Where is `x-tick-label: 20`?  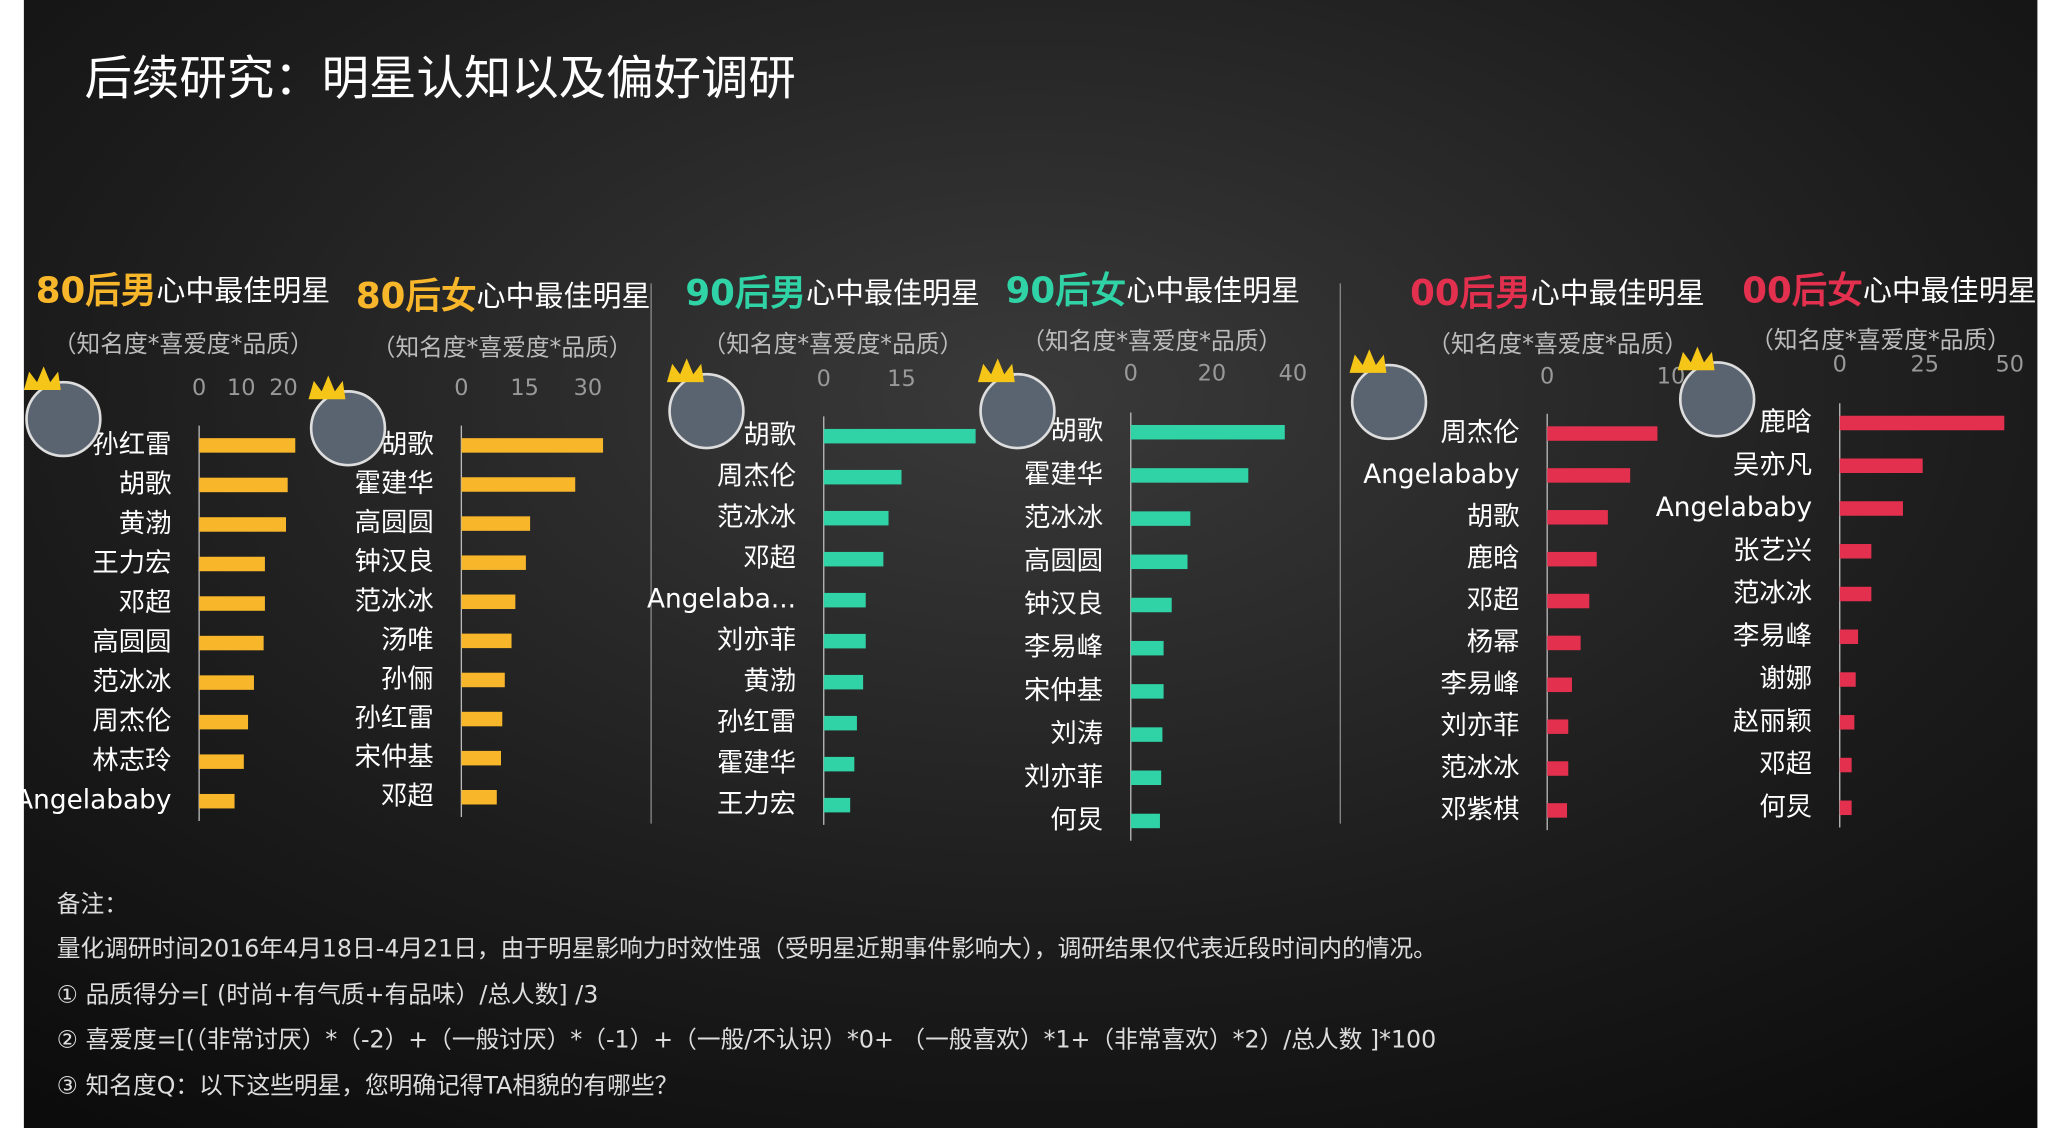
x-tick-label: 20 is located at coordinates (283, 388).